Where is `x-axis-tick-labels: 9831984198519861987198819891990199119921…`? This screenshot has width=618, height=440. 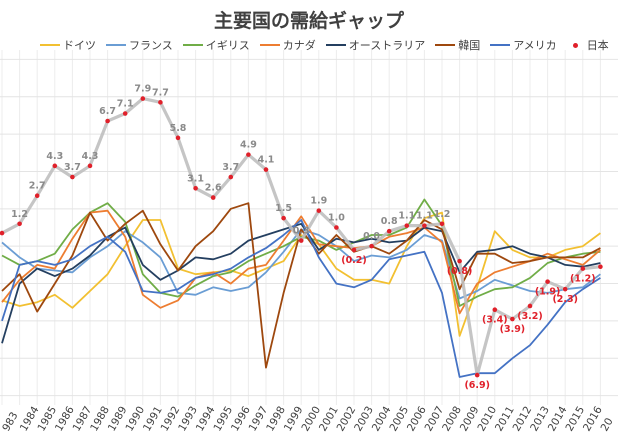 x-axis-tick-labels: 9831984198519861987198819891990199119921… is located at coordinates (307, 418).